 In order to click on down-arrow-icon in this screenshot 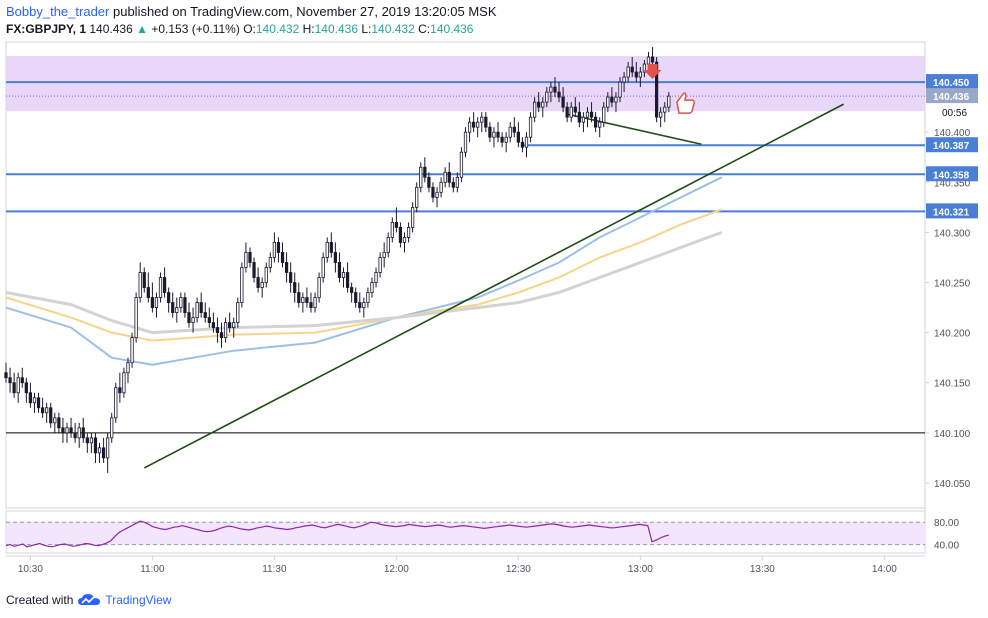, I will do `click(652, 71)`.